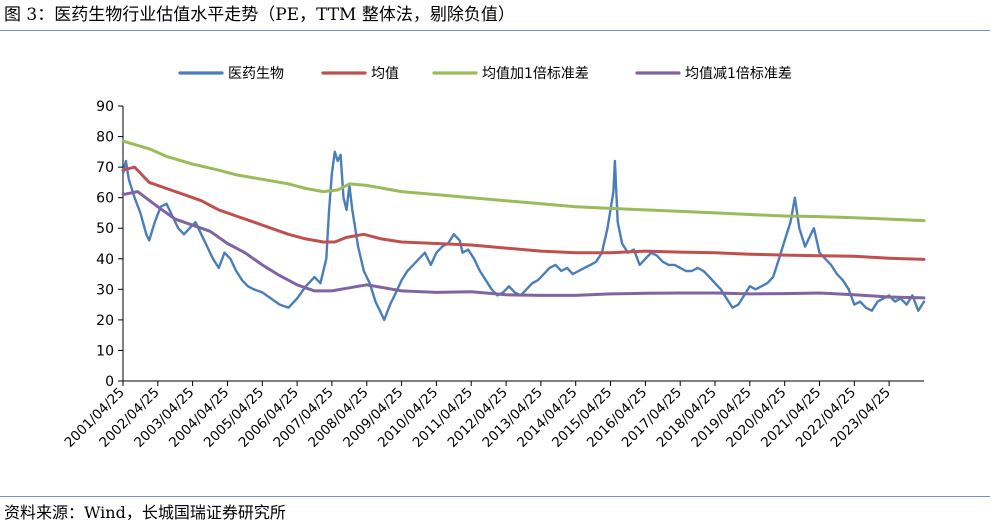  Describe the element at coordinates (105, 351) in the screenshot. I see `y-tick-label: 10` at that location.